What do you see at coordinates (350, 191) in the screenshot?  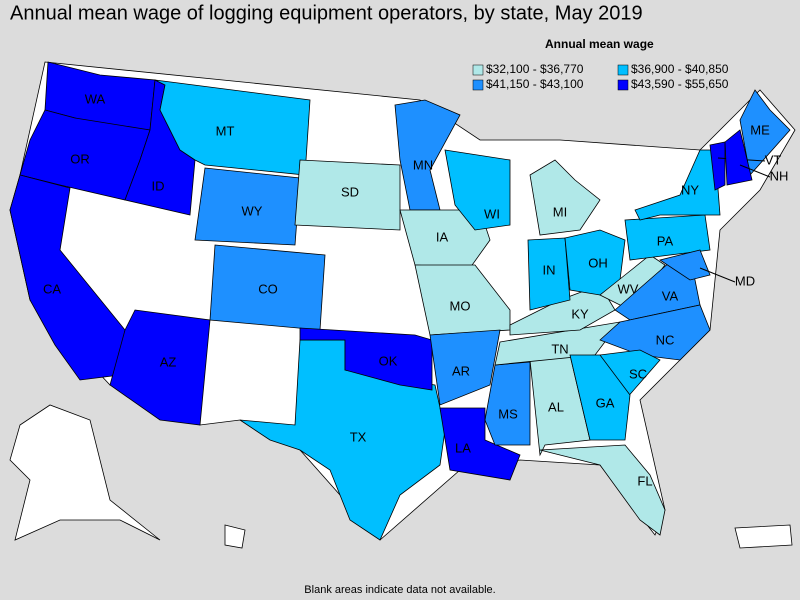 I see `state-label: SD` at bounding box center [350, 191].